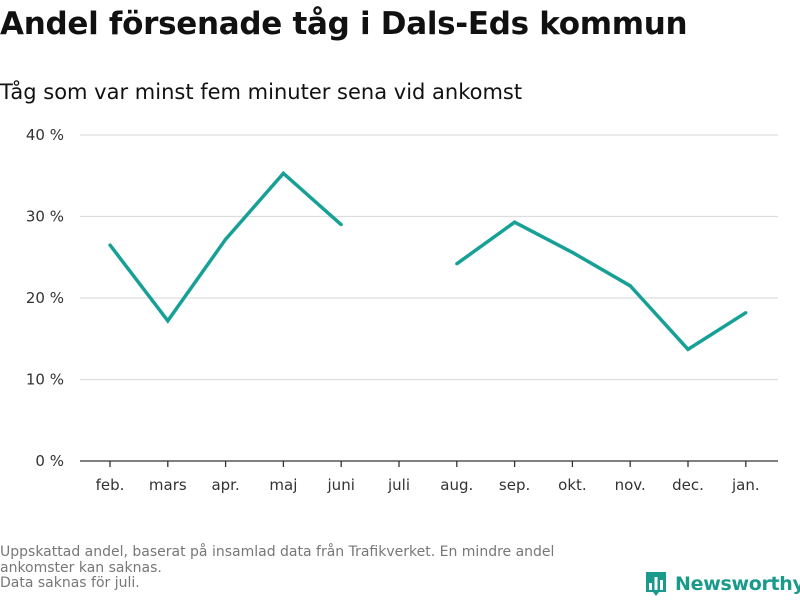 The height and width of the screenshot is (600, 800). What do you see at coordinates (341, 485) in the screenshot?
I see `x-tick-label: juni` at bounding box center [341, 485].